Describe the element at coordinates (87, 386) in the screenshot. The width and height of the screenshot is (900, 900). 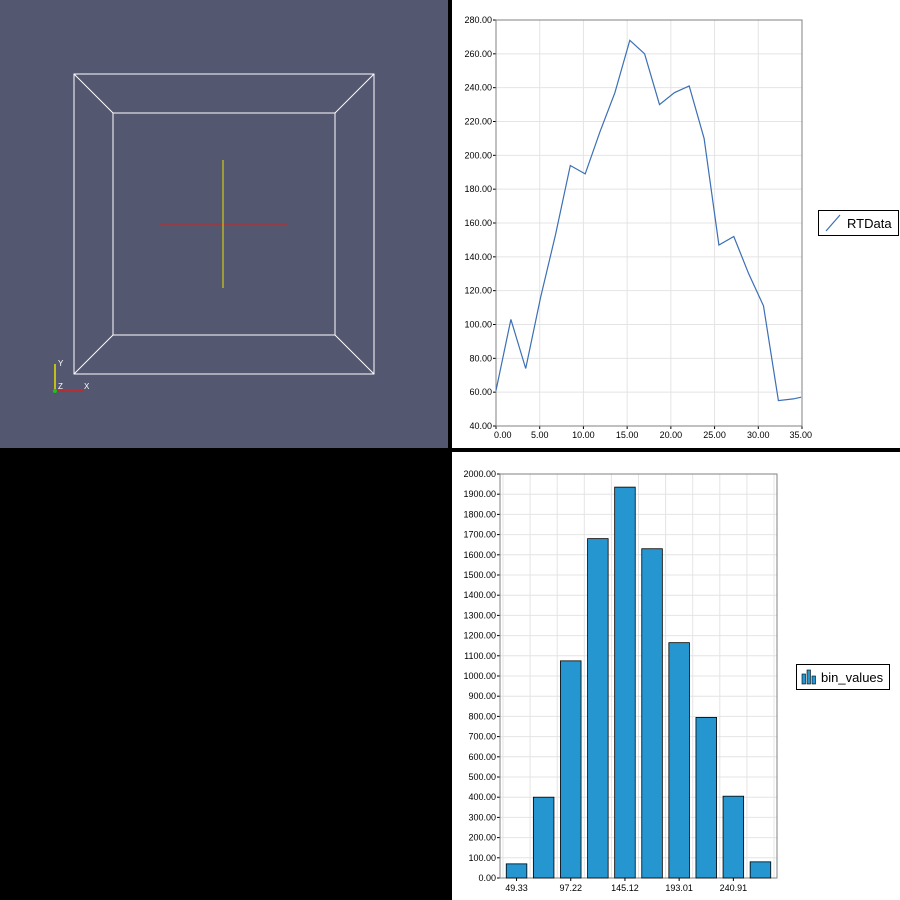
I see `orientation-x-label: X` at that location.